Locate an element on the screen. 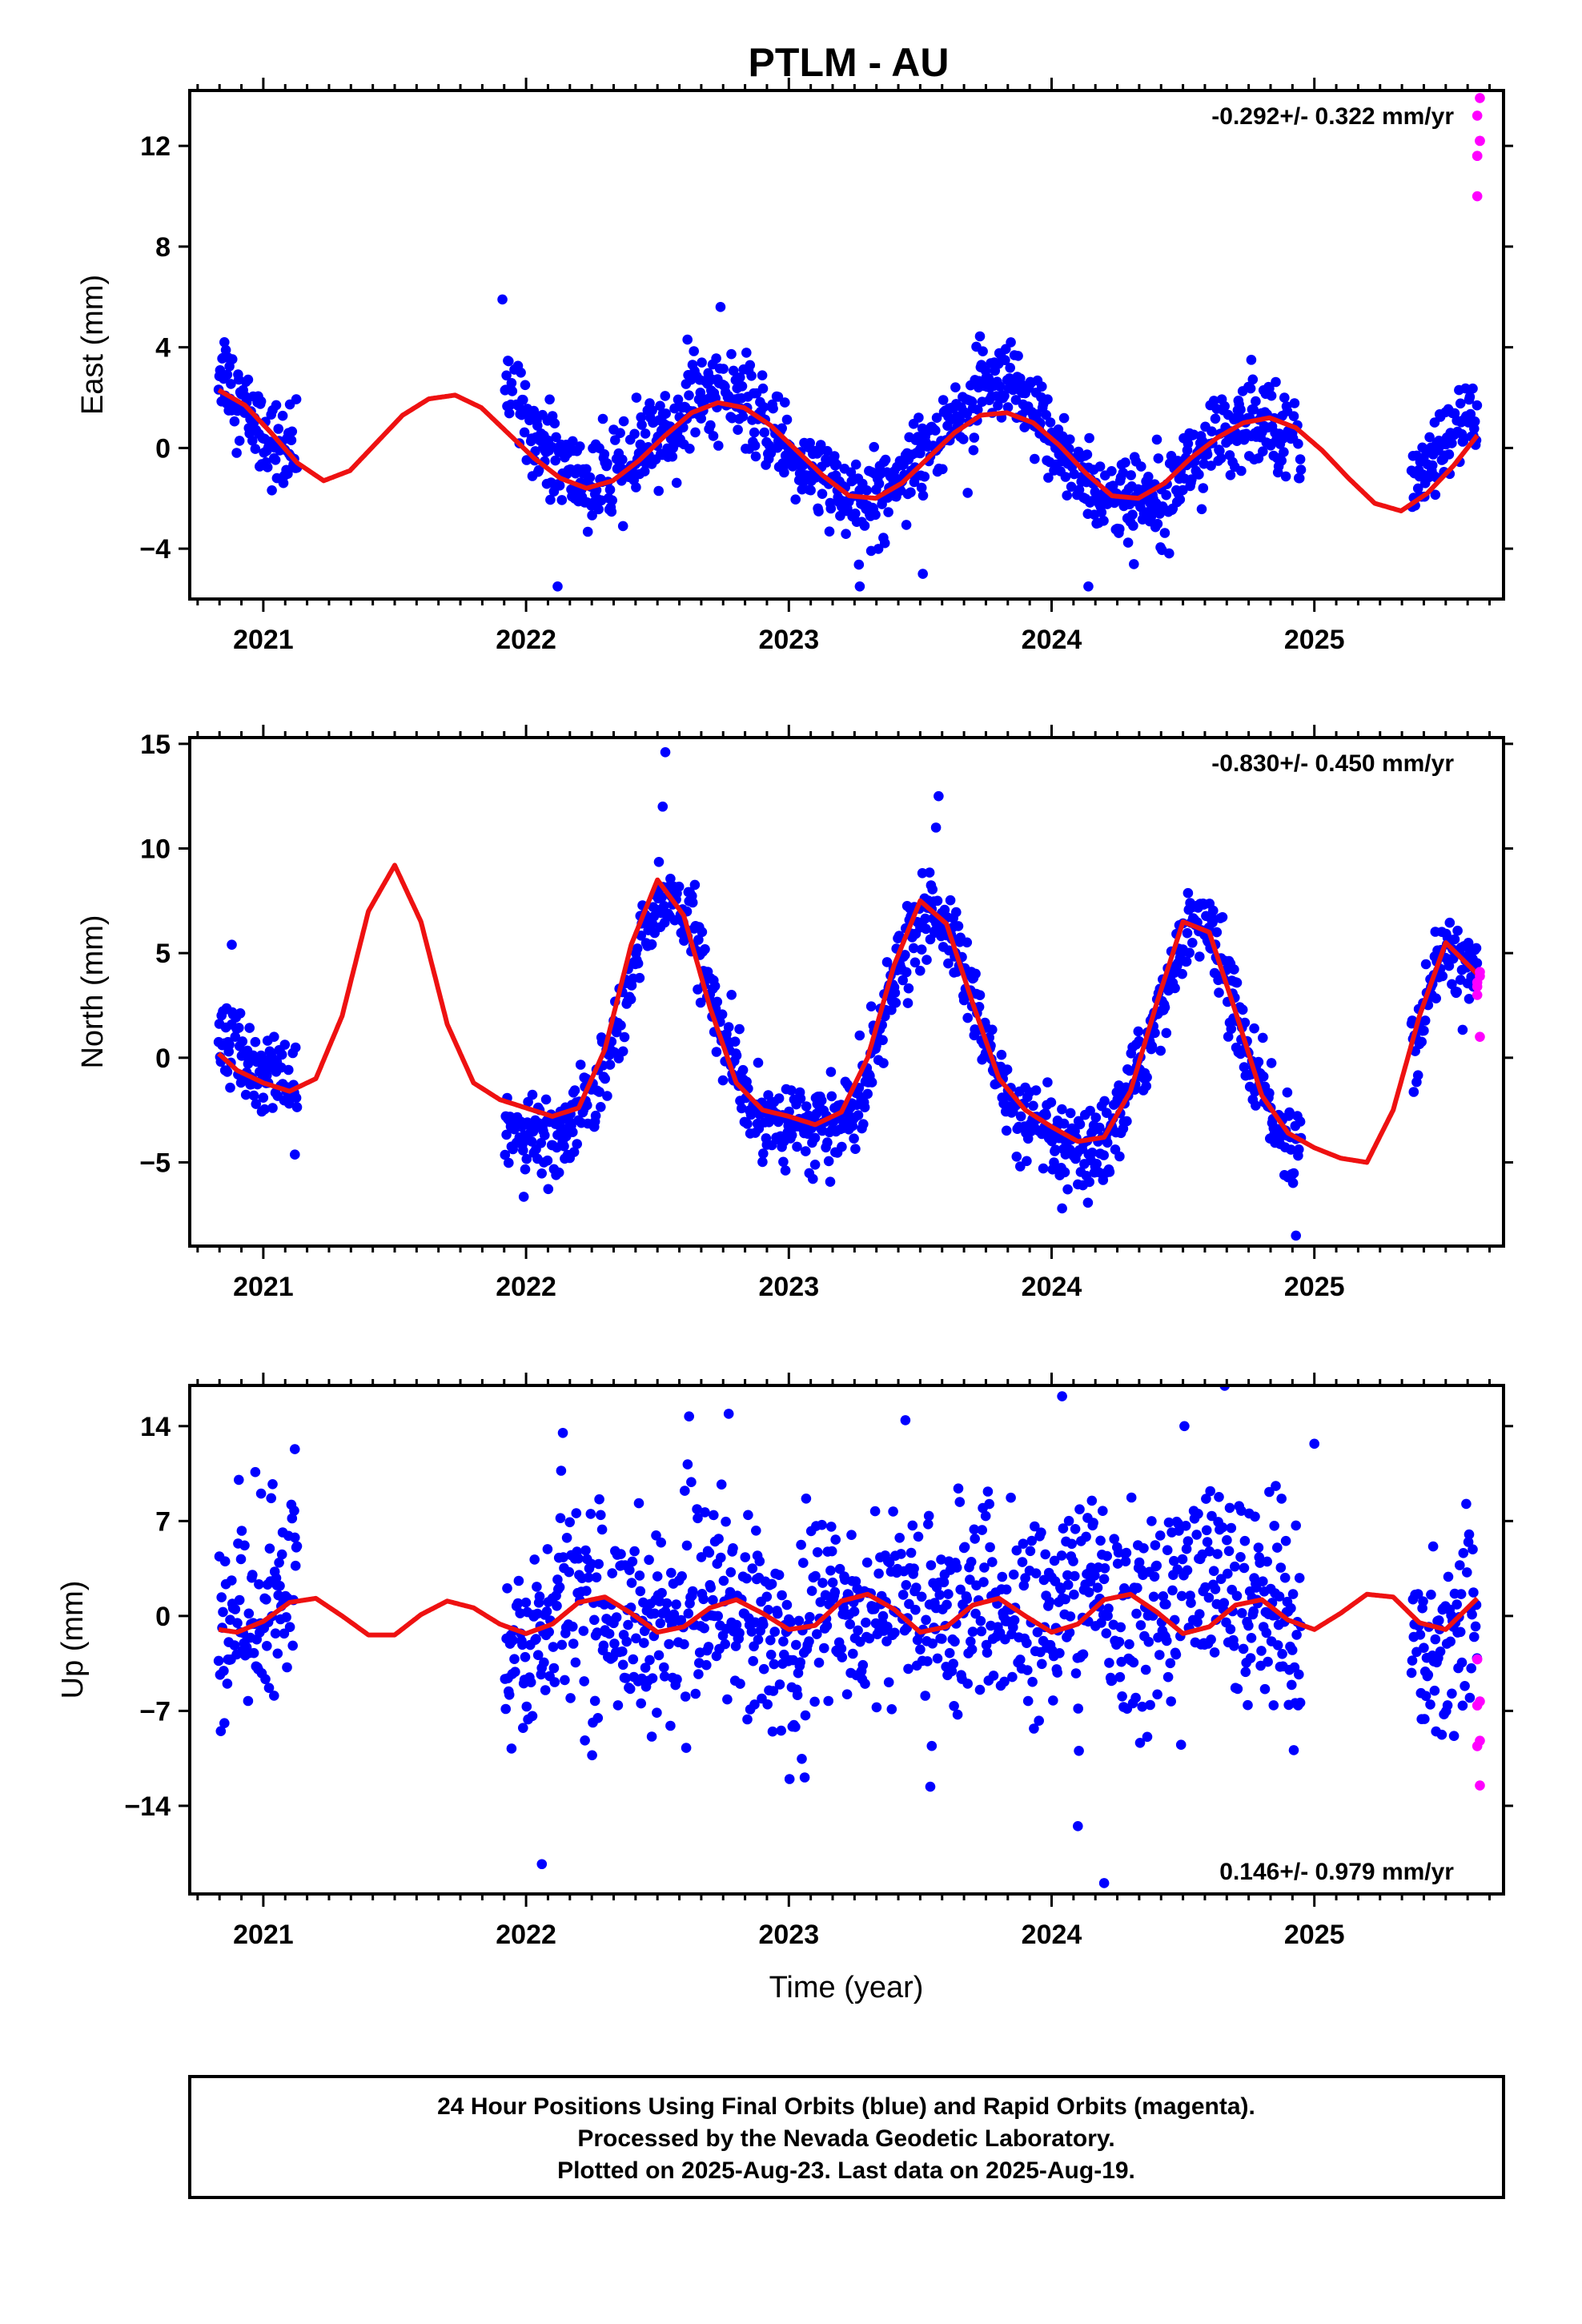 The image size is (1582, 2324). up-x-tick-label: 2021 is located at coordinates (263, 1935).